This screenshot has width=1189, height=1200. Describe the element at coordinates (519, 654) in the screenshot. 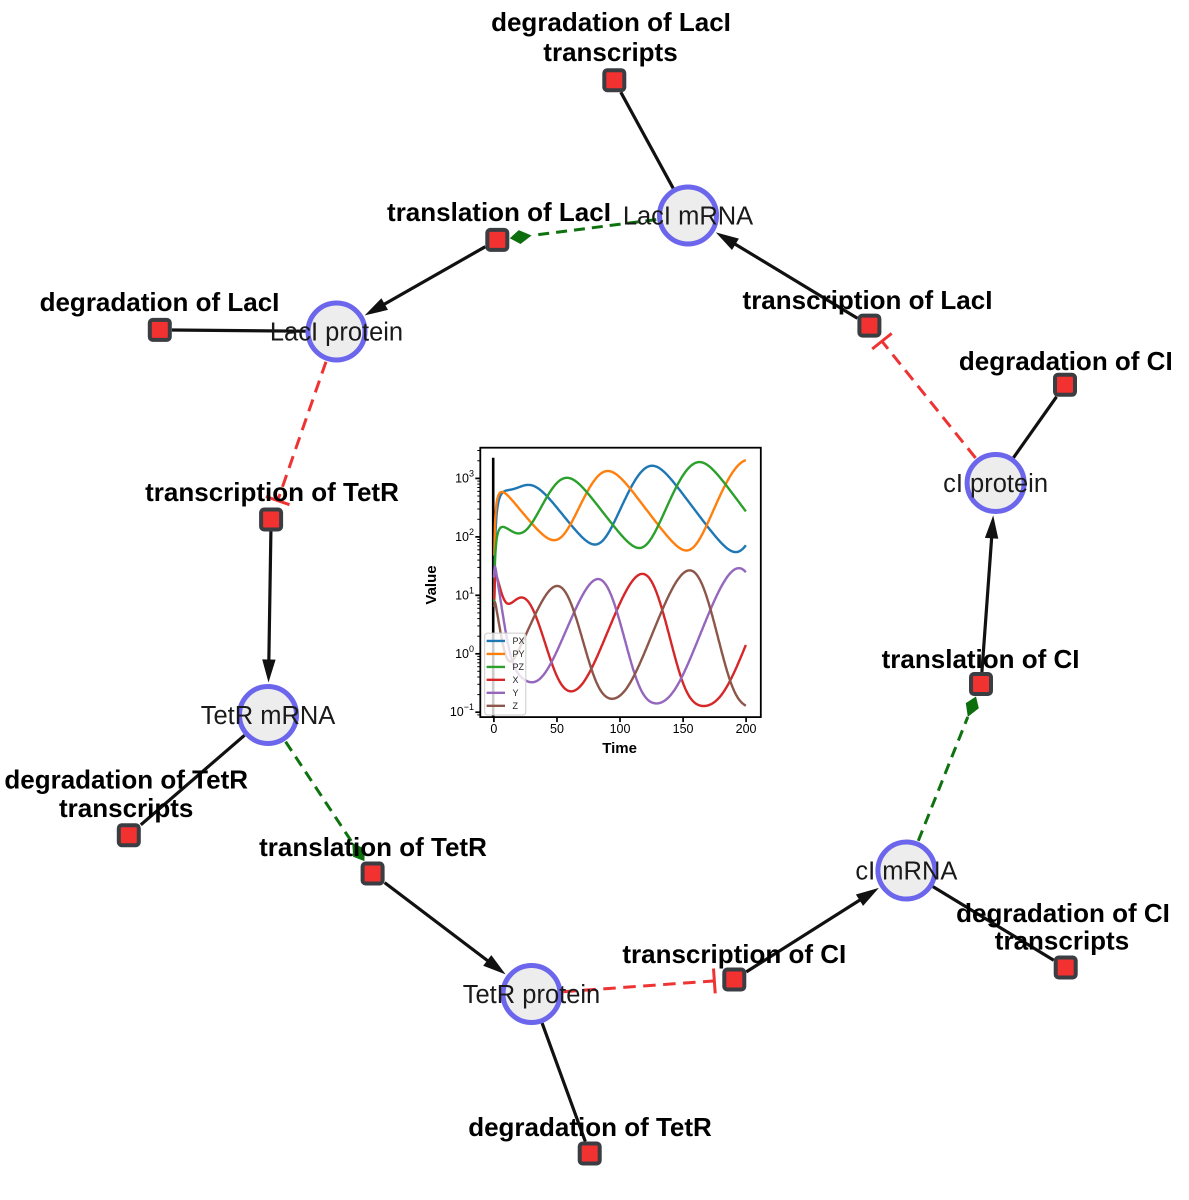

I see `svg-text: PY` at that location.